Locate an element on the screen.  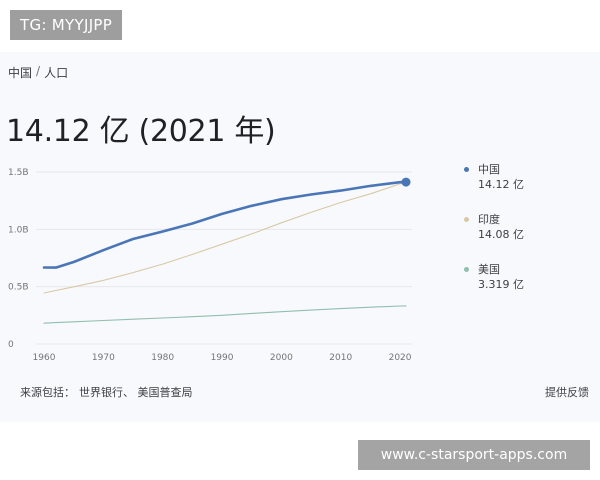
x-tick-label: 2020 is located at coordinates (400, 358).